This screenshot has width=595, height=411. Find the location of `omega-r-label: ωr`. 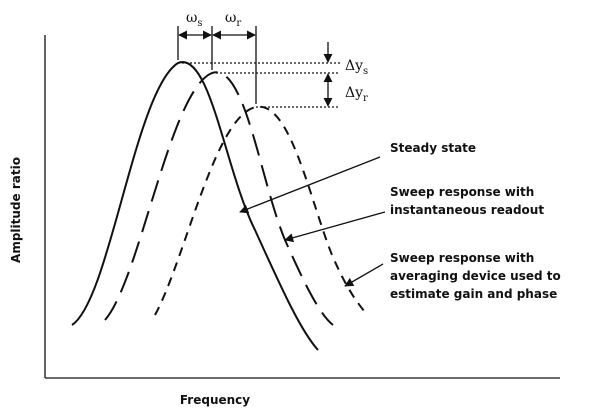

omega-r-label: ωr is located at coordinates (233, 19).